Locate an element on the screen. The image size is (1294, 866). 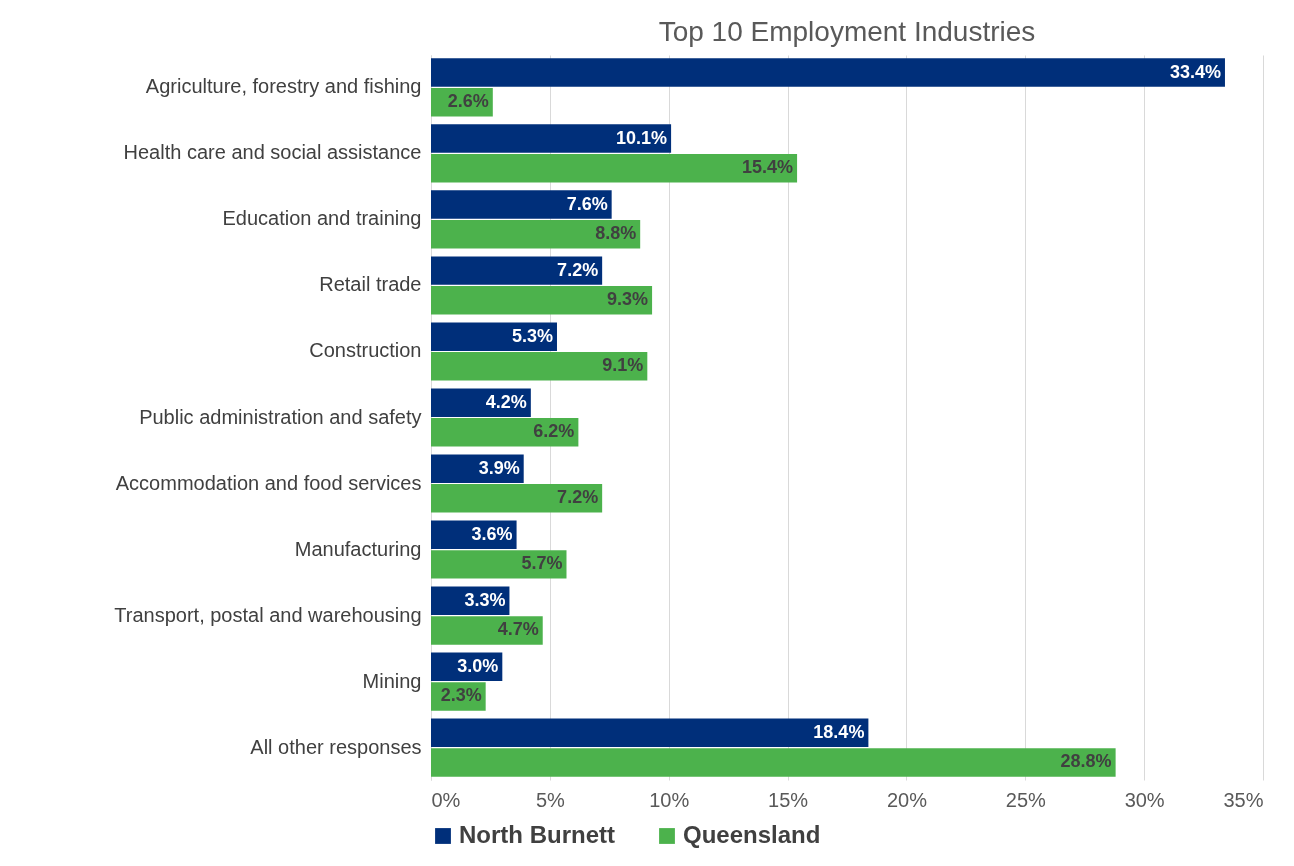
y-tick-label: Education and training is located at coordinates (322, 218).